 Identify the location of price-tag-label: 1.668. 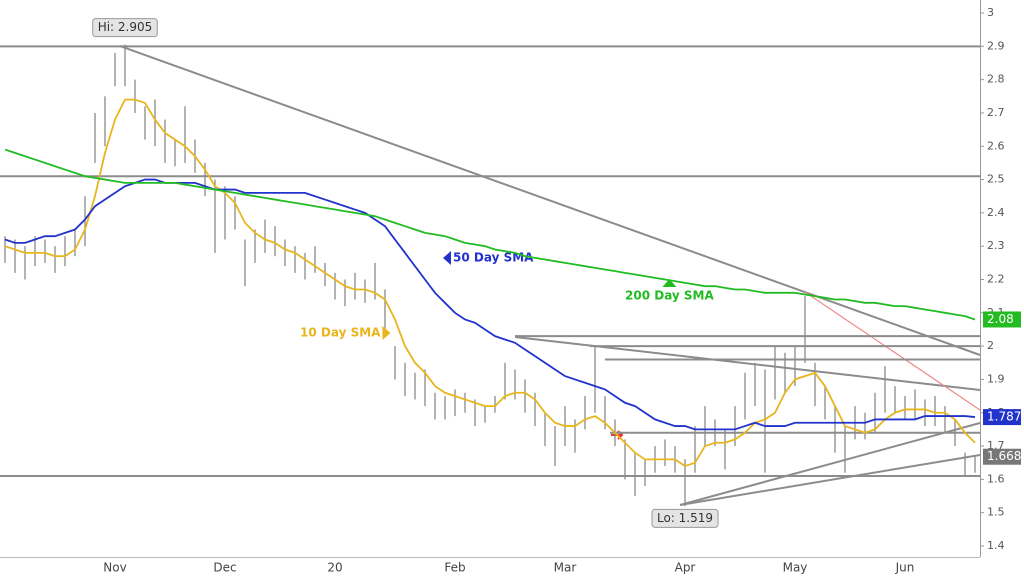
(1004, 456).